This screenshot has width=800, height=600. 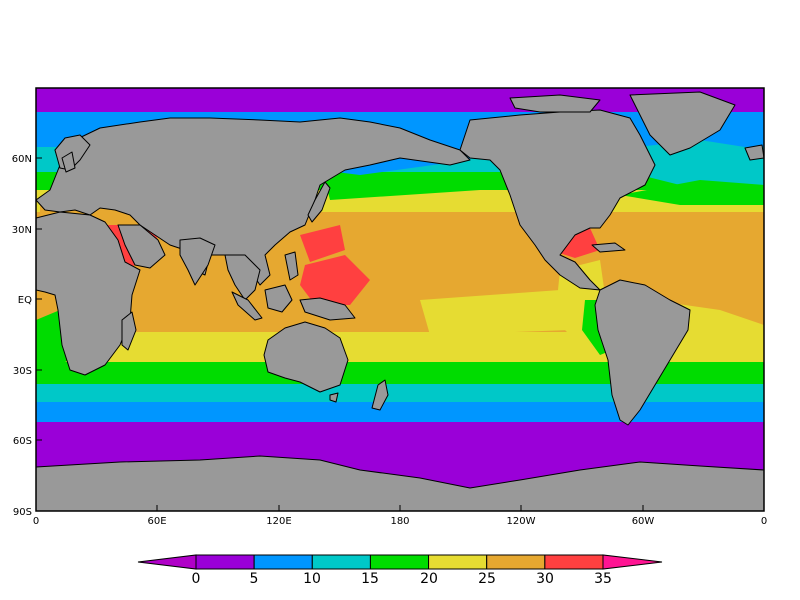 I want to click on lon-labels: 0 60E 120E 180 120W 60W 0, so click(x=400, y=521).